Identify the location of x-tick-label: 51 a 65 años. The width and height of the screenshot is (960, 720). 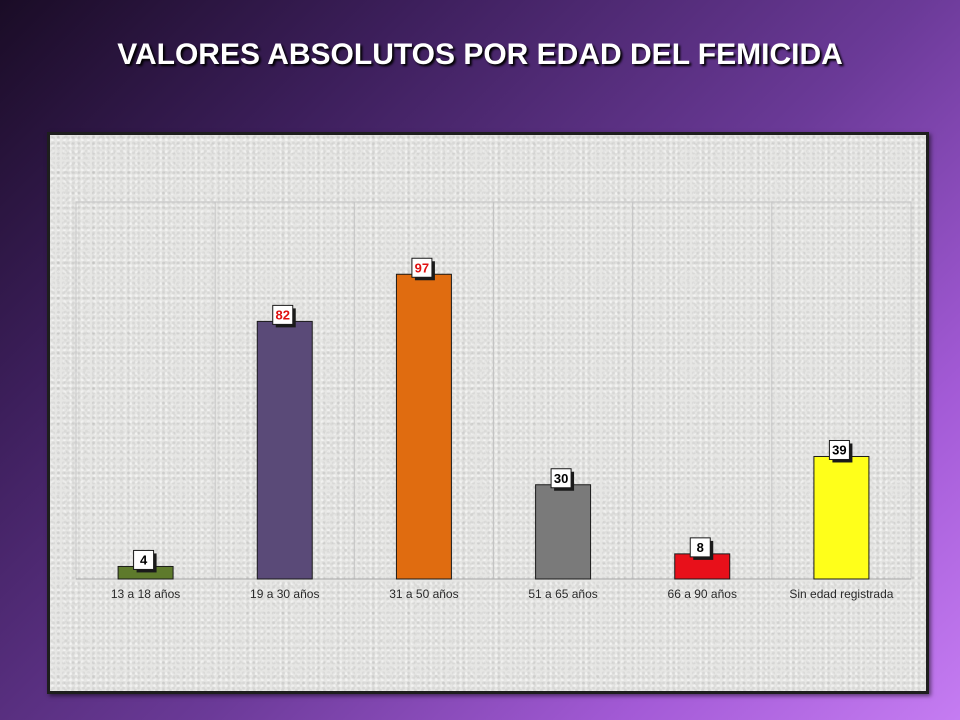
(562, 594).